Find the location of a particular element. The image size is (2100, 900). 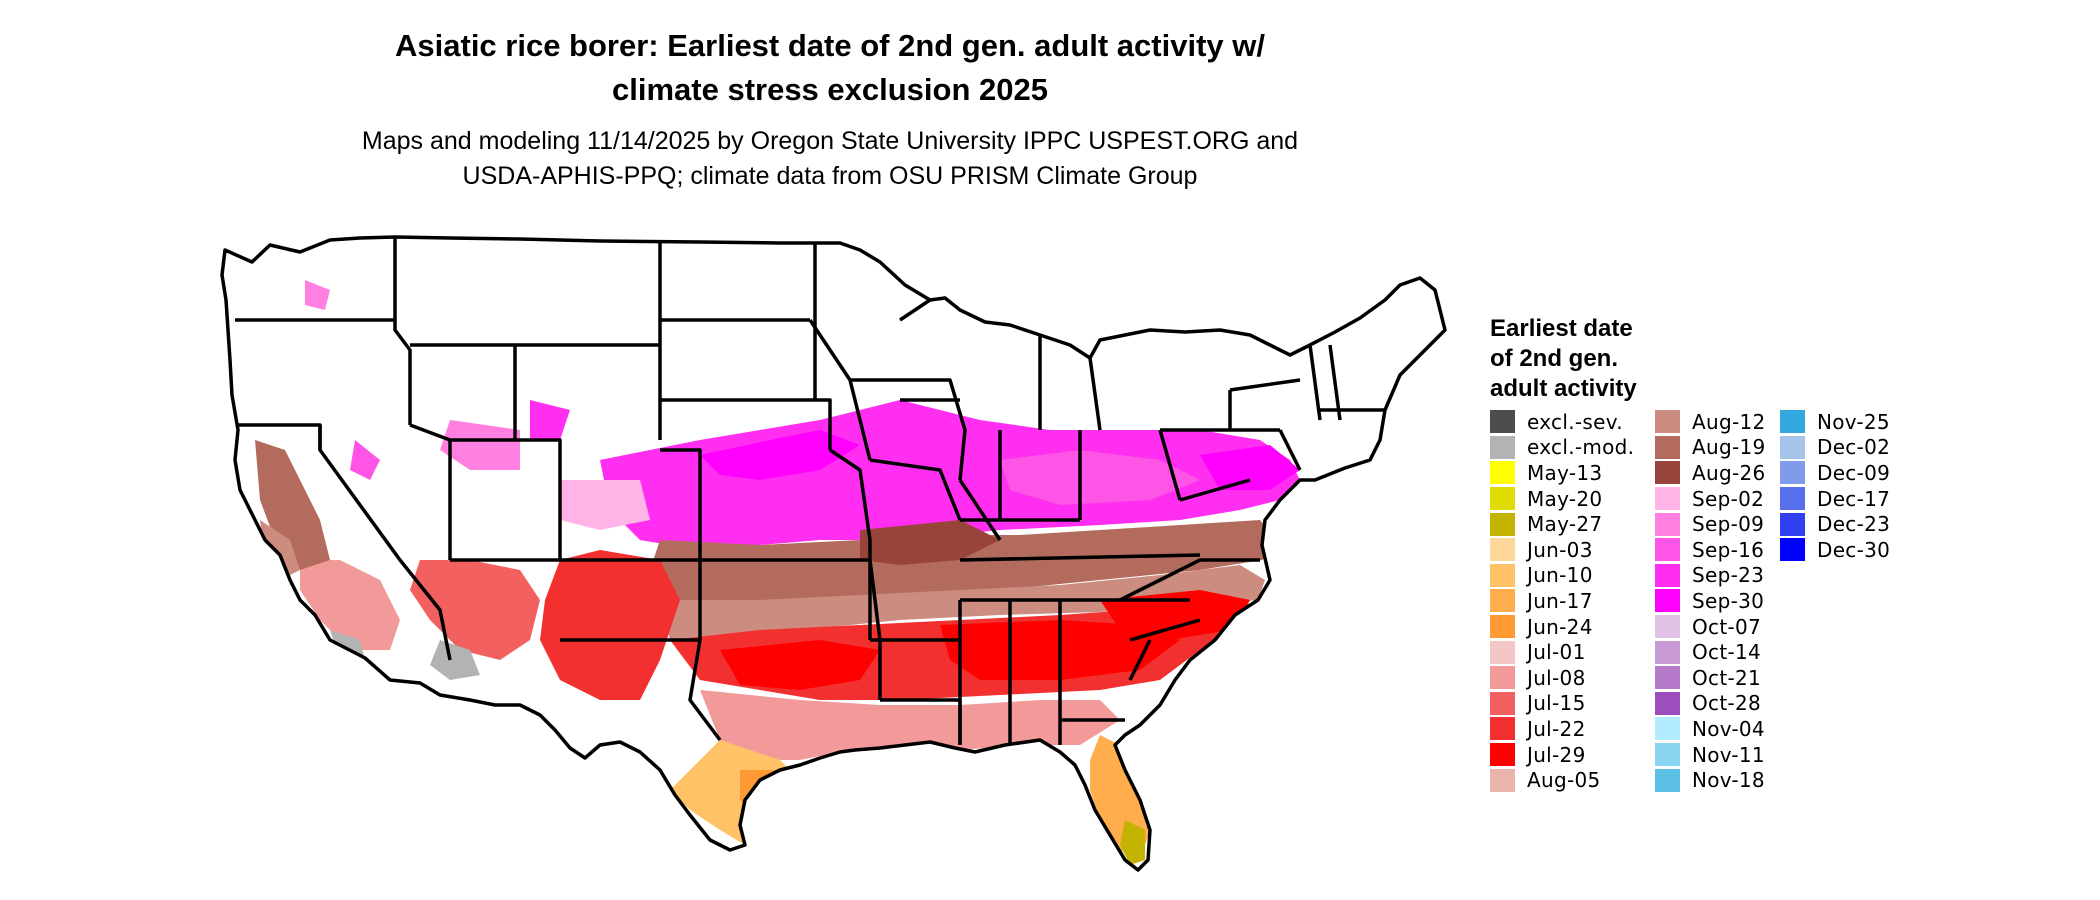

legend-item: May-20 is located at coordinates (1562, 499).